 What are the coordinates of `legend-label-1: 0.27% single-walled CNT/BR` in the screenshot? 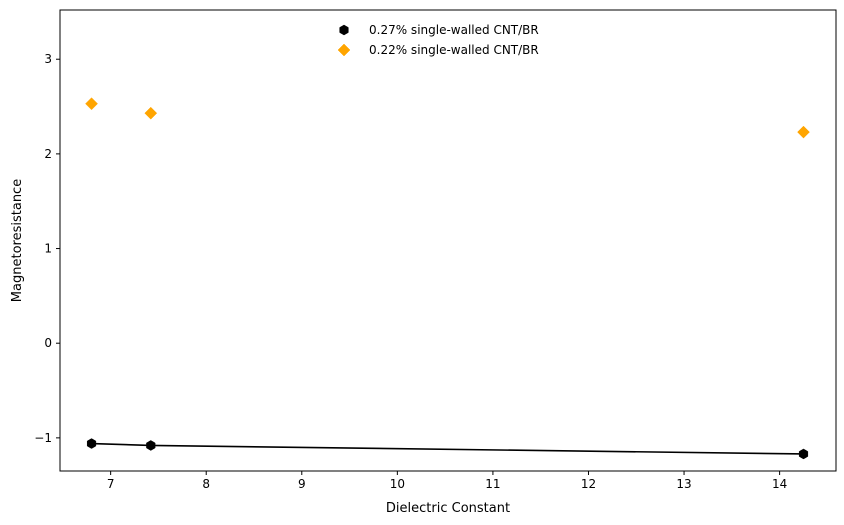 It's located at (454, 30).